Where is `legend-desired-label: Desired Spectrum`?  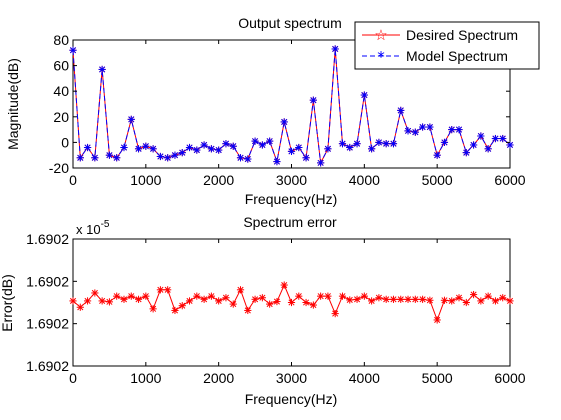 legend-desired-label: Desired Spectrum is located at coordinates (462, 35).